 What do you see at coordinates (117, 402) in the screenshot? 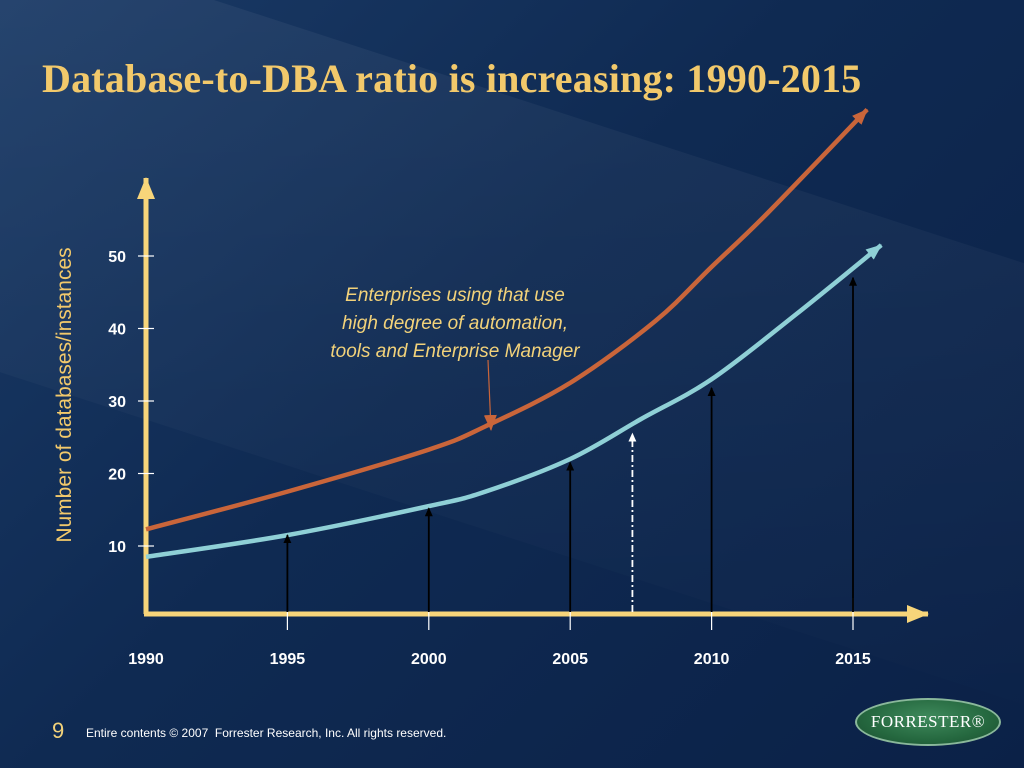
I see `y-tick-label: 30` at bounding box center [117, 402].